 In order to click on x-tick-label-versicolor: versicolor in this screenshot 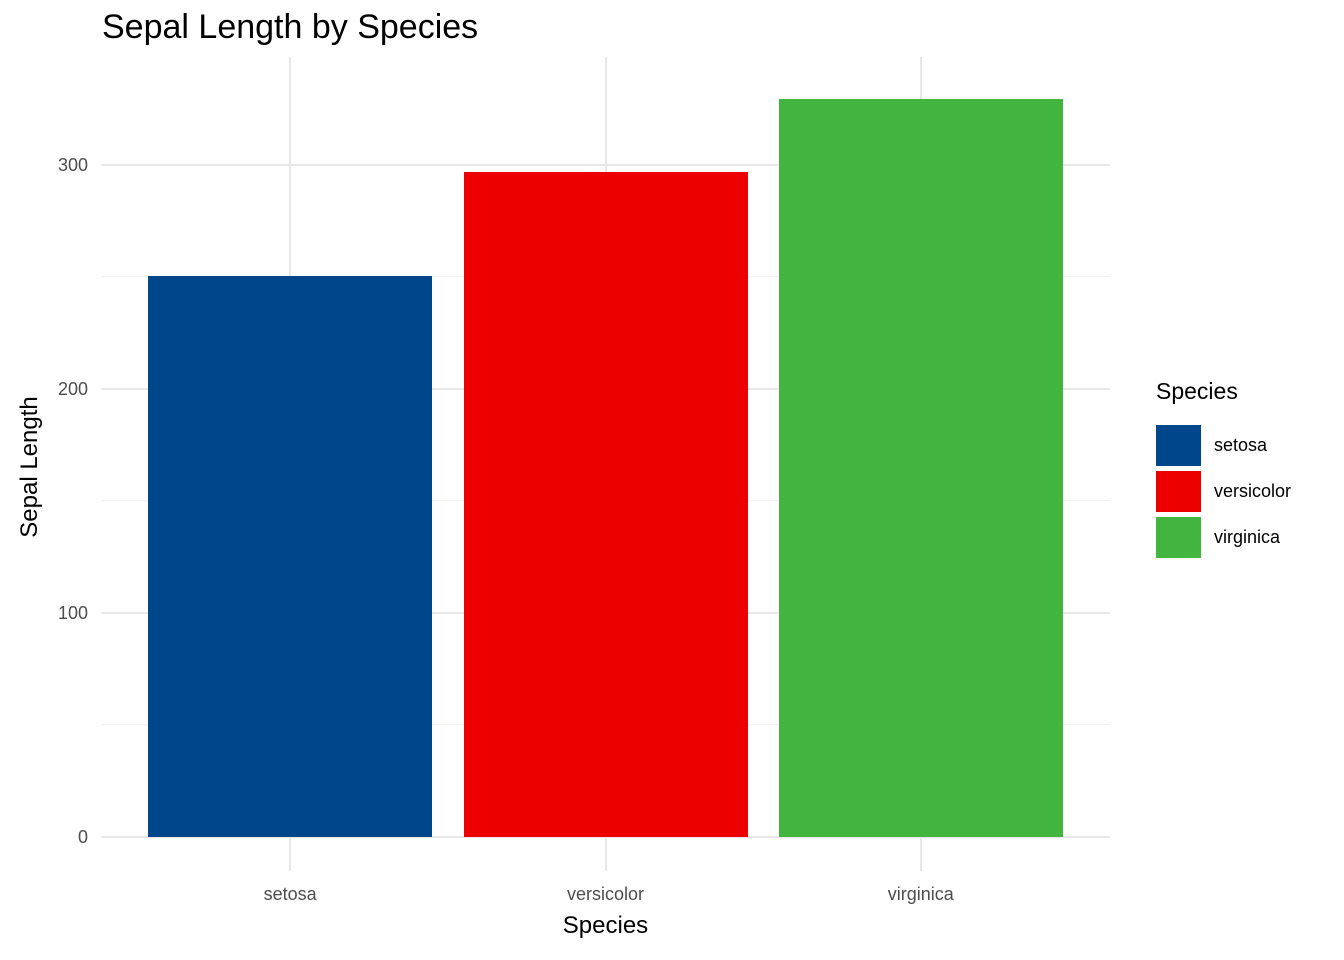, I will do `click(605, 894)`.